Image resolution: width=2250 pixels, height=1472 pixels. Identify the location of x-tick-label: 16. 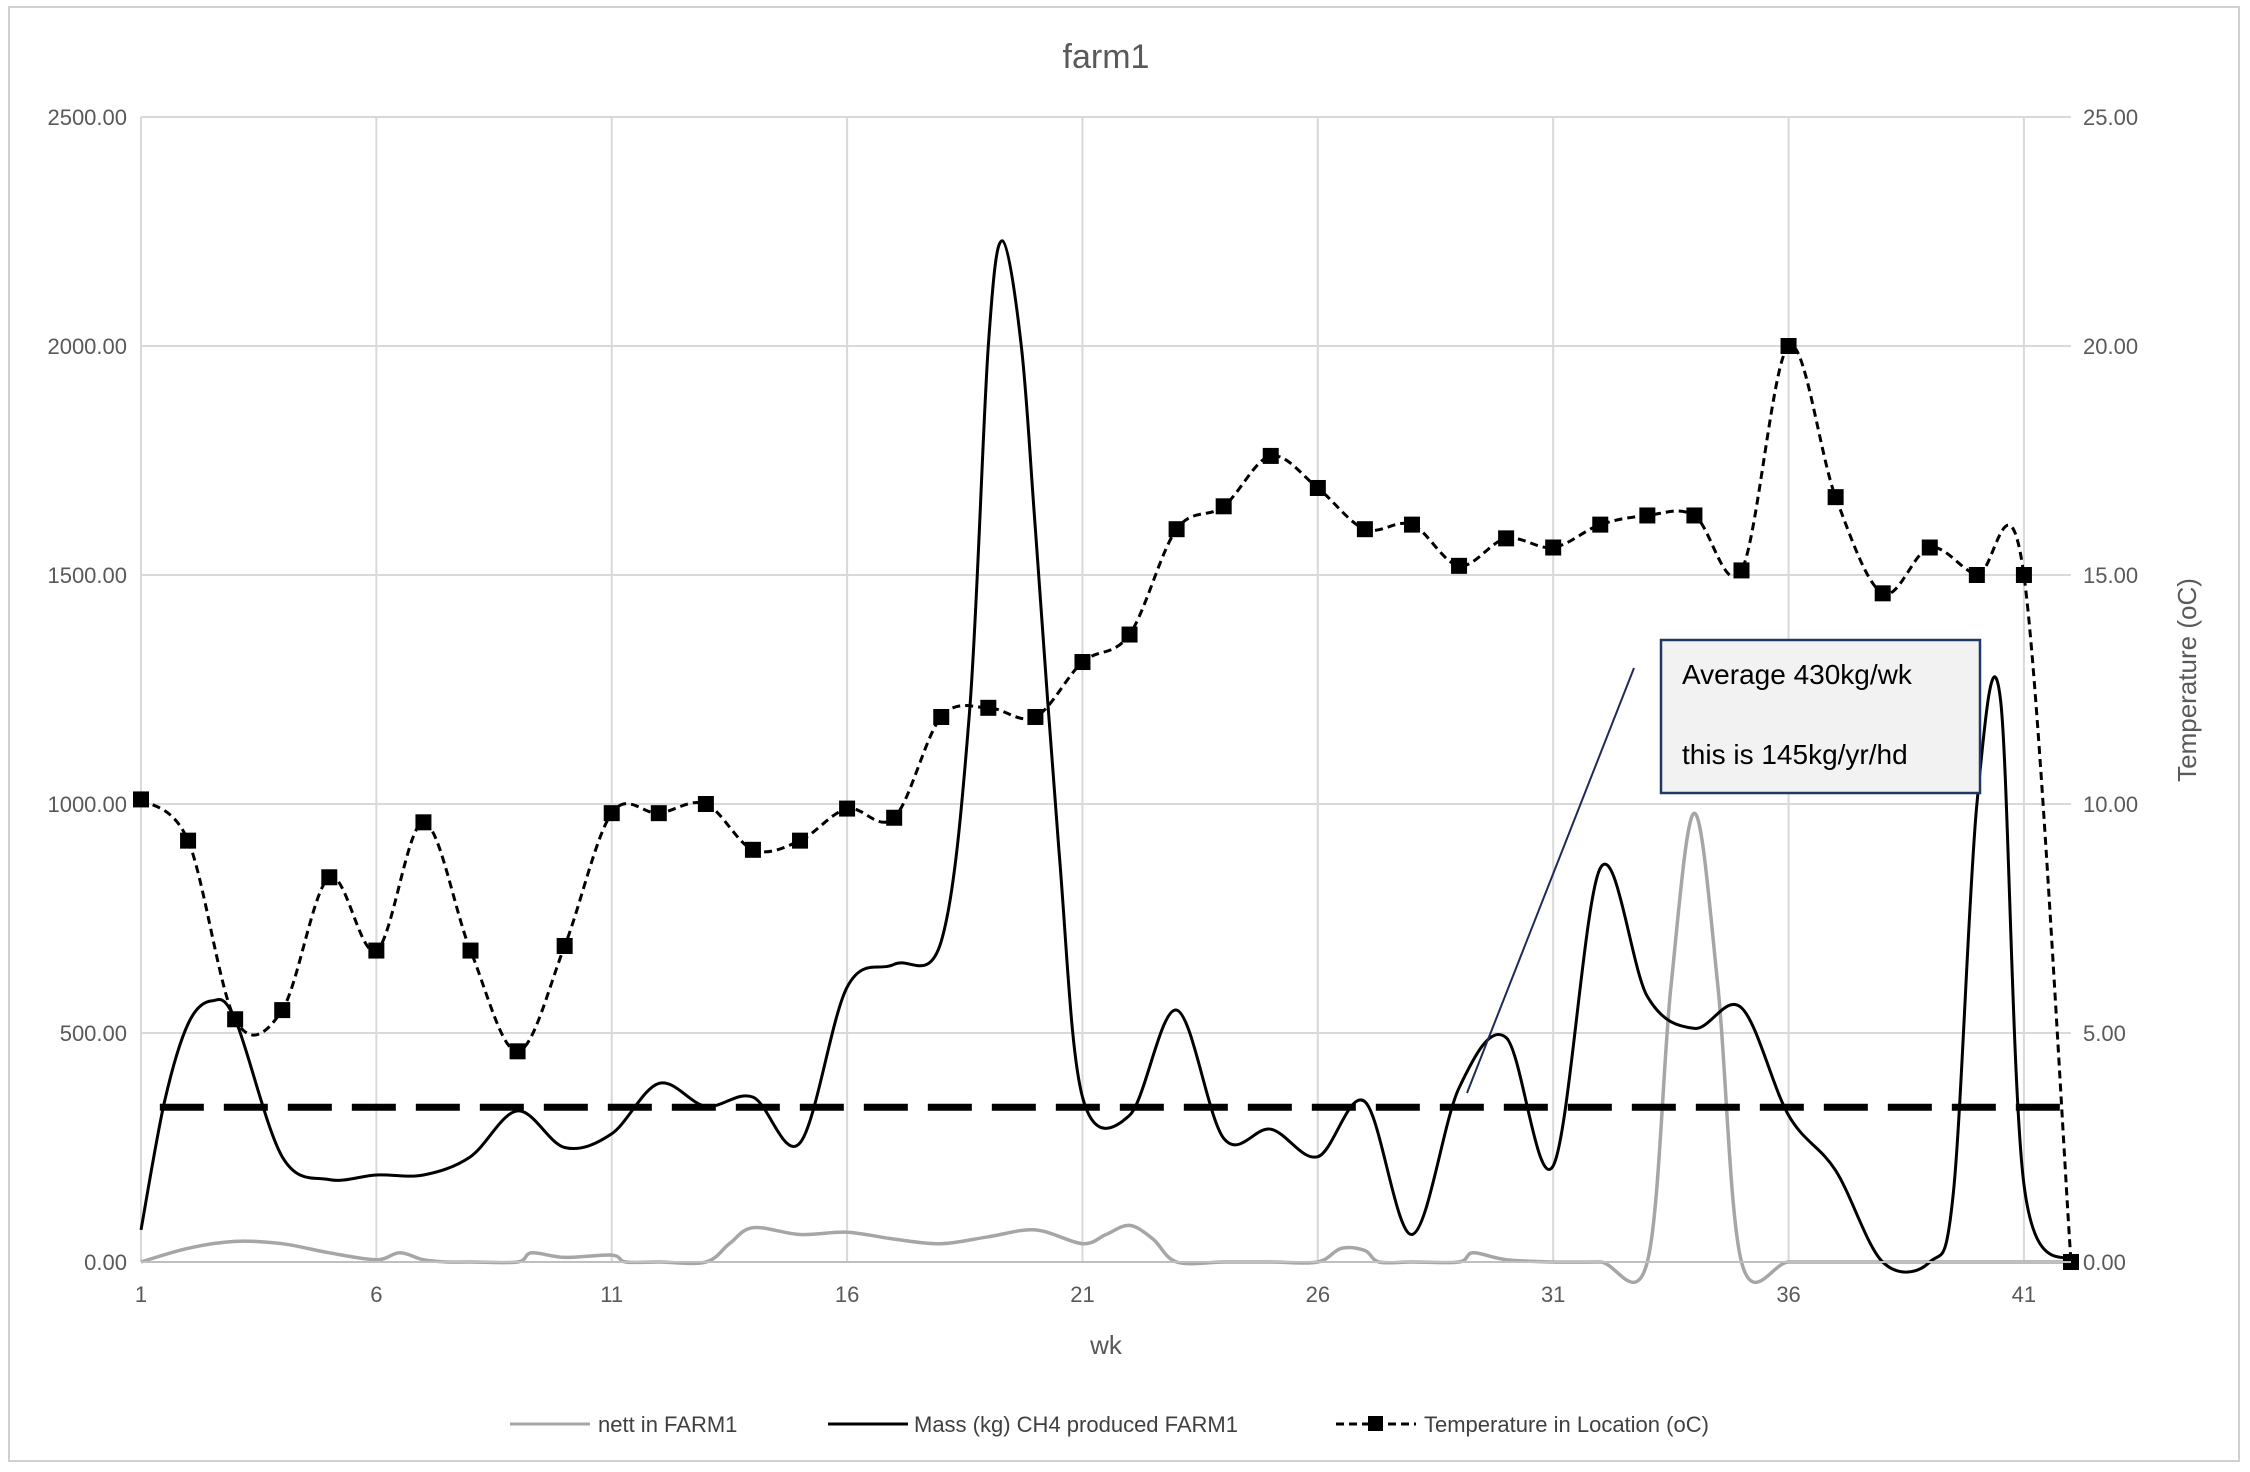
(847, 1294).